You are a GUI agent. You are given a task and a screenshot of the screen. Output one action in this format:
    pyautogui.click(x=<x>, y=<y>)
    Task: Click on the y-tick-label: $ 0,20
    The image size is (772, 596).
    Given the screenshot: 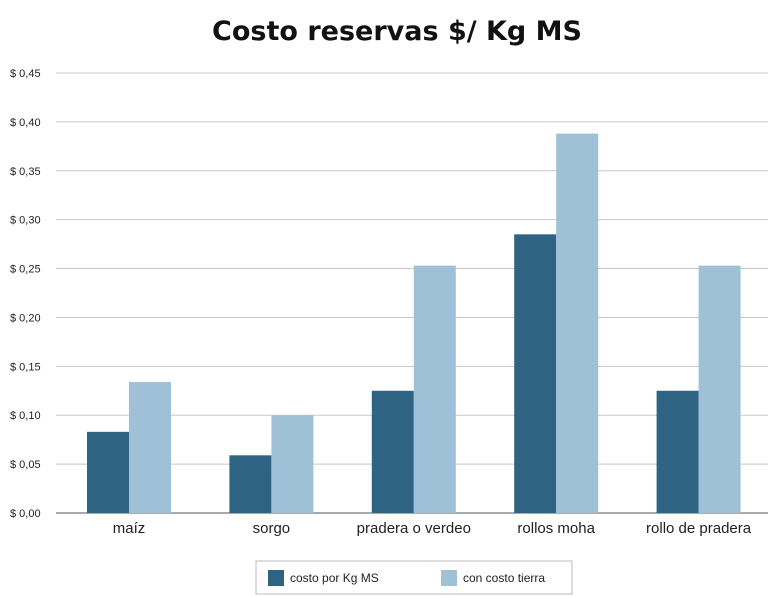 What is the action you would take?
    pyautogui.click(x=25, y=318)
    